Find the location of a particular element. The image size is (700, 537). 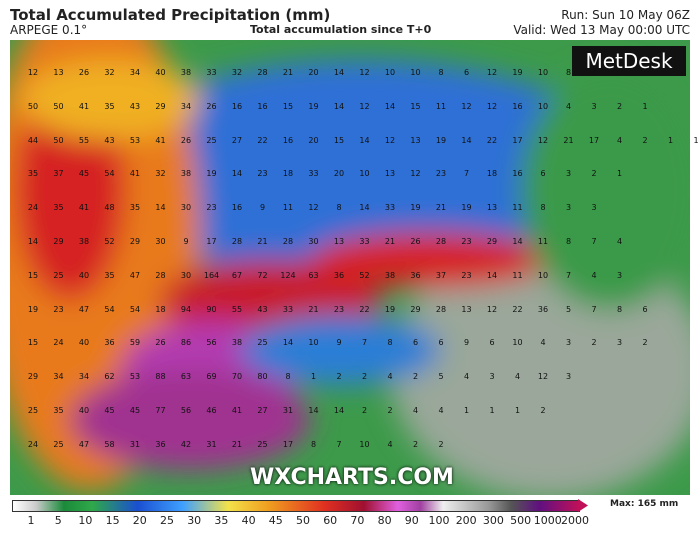

map-value: 80 is located at coordinates (262, 377).